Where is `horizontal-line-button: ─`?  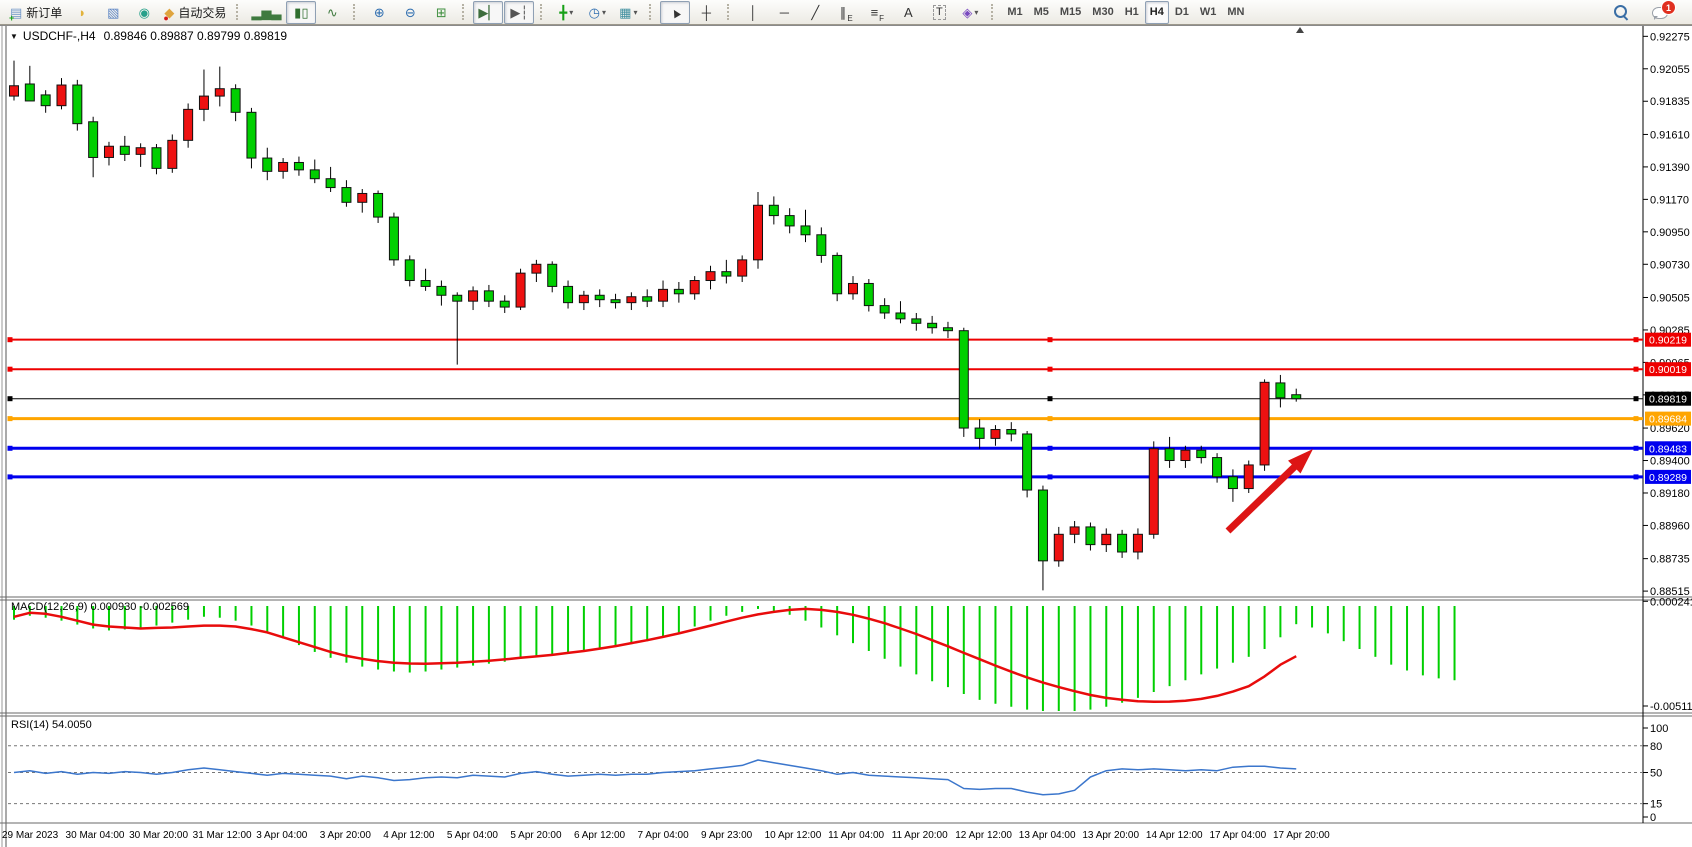
horizontal-line-button: ─ is located at coordinates (784, 12).